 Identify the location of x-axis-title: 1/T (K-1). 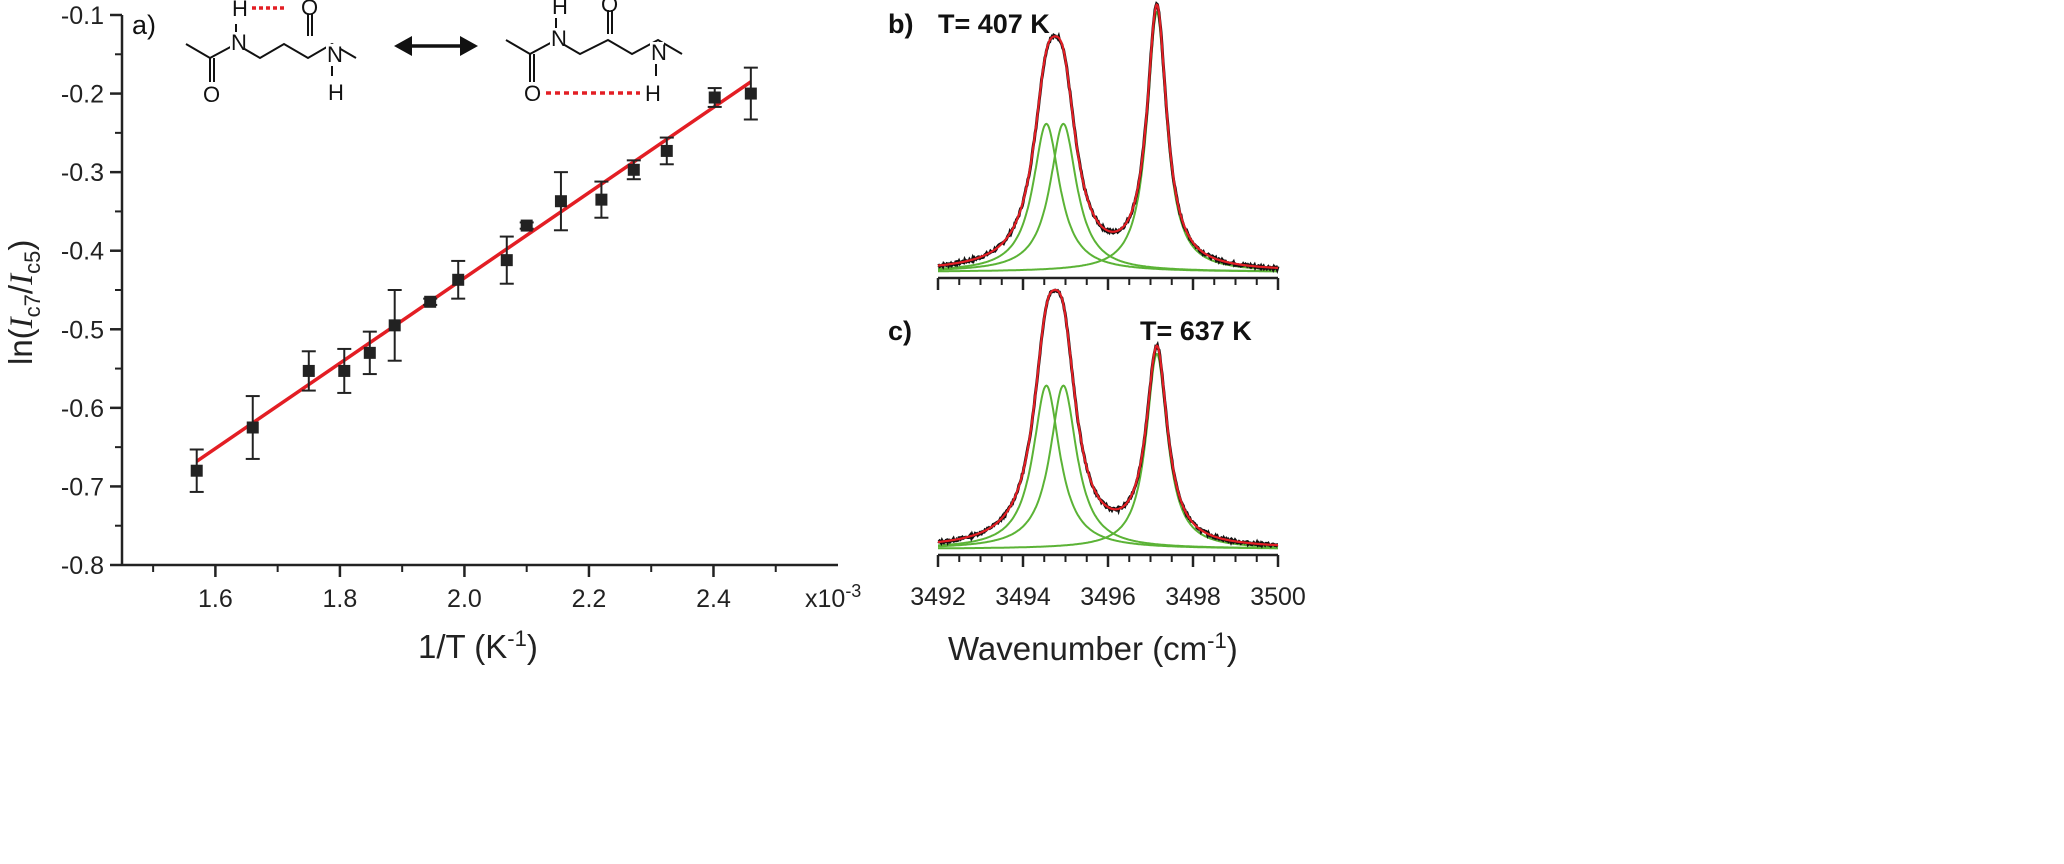
(478, 645).